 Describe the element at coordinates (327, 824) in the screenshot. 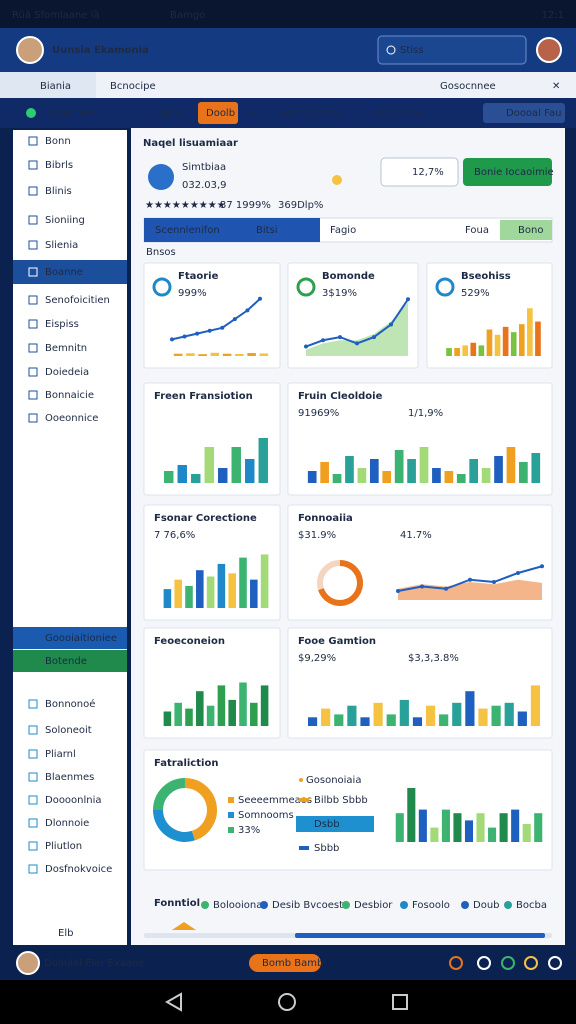

I see `list-item: Dsbb` at that location.